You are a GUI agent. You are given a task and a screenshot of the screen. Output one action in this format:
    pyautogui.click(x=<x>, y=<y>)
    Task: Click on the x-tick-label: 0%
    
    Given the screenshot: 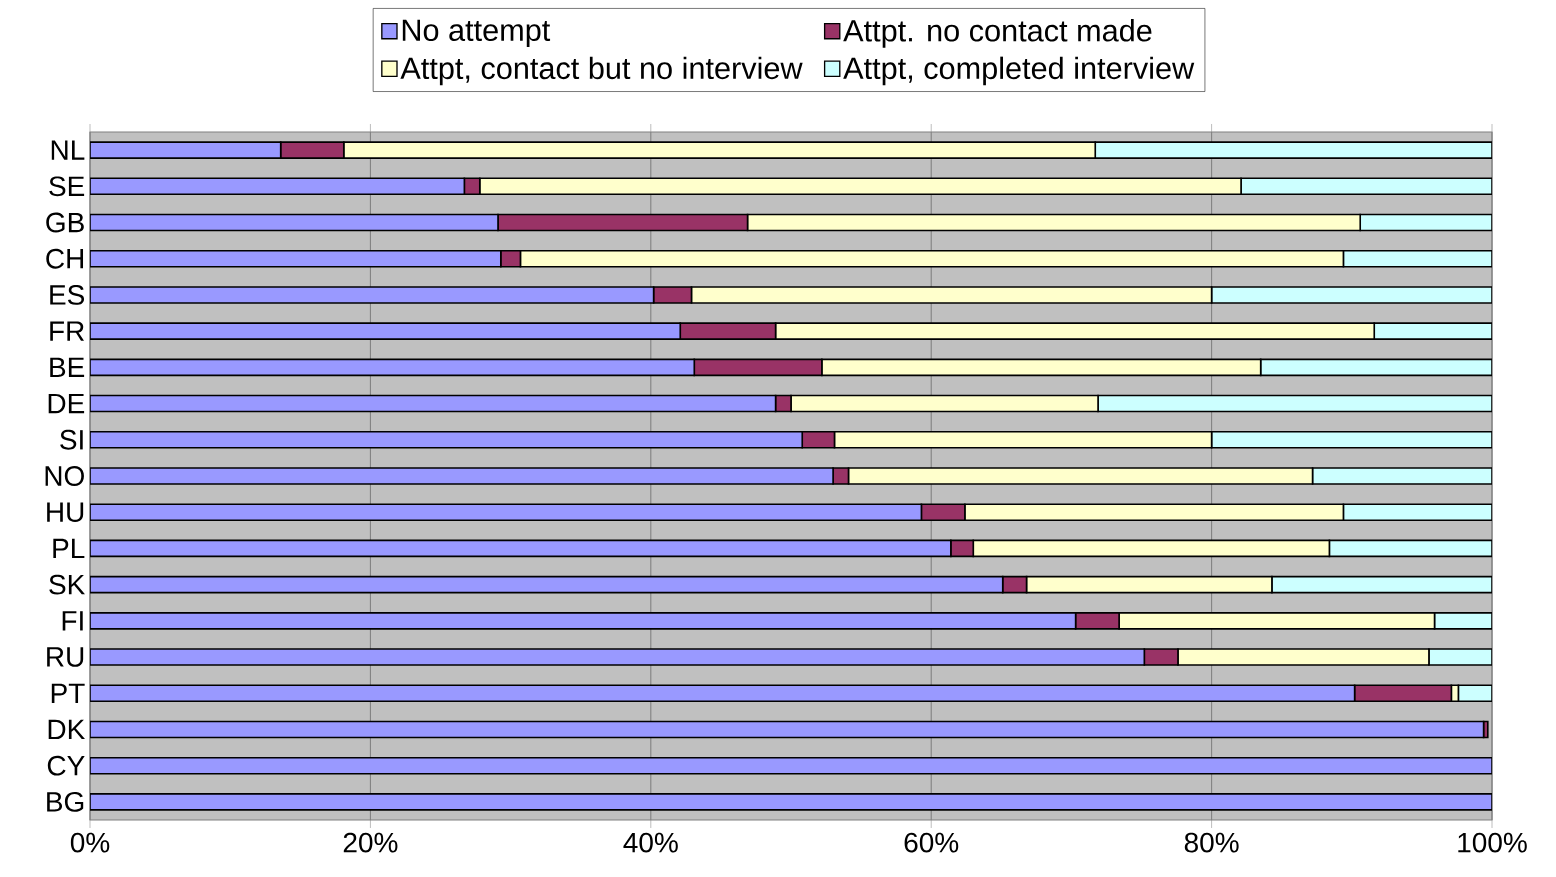 What is the action you would take?
    pyautogui.click(x=90, y=842)
    